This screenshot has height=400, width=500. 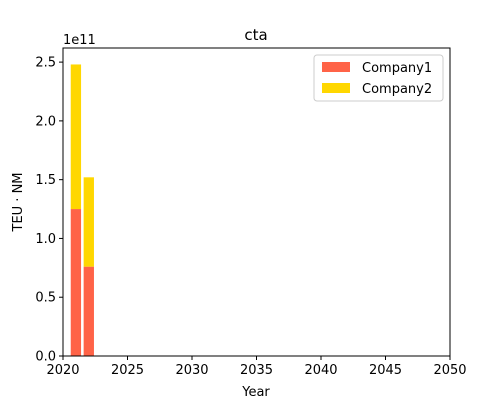 What do you see at coordinates (127, 370) in the screenshot?
I see `x-tick-label: 2025` at bounding box center [127, 370].